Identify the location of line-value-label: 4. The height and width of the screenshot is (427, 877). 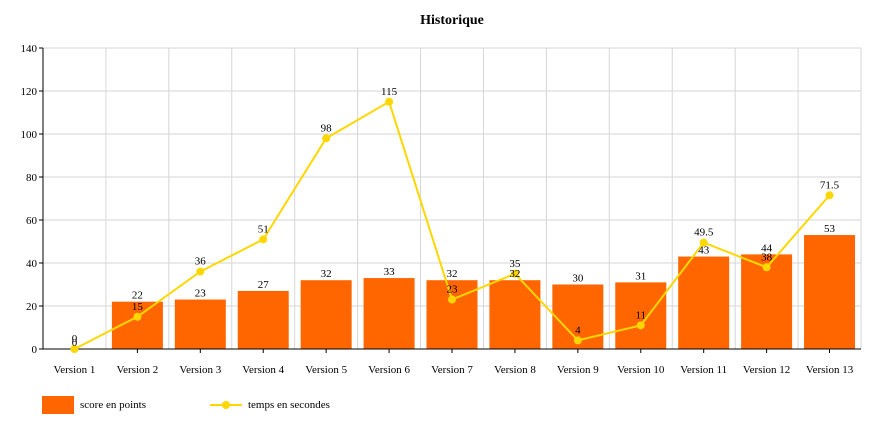
(578, 330).